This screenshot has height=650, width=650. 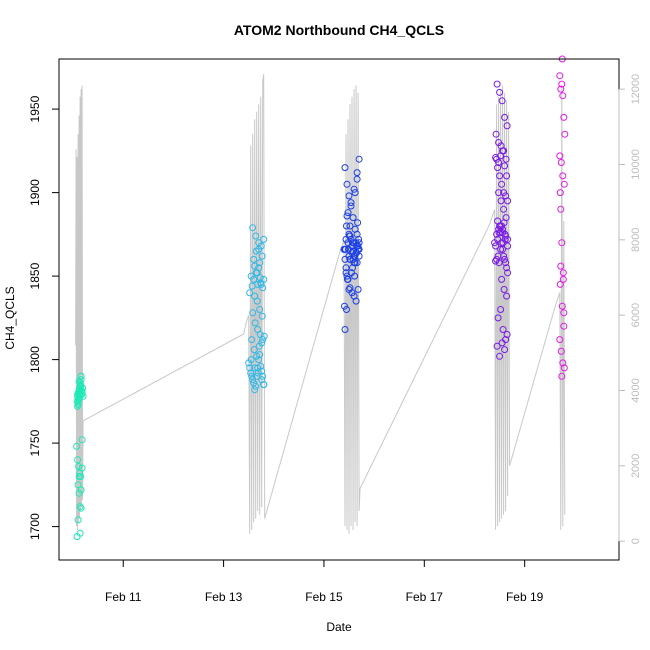 I want to click on y-tick-label: 1800, so click(x=35, y=359).